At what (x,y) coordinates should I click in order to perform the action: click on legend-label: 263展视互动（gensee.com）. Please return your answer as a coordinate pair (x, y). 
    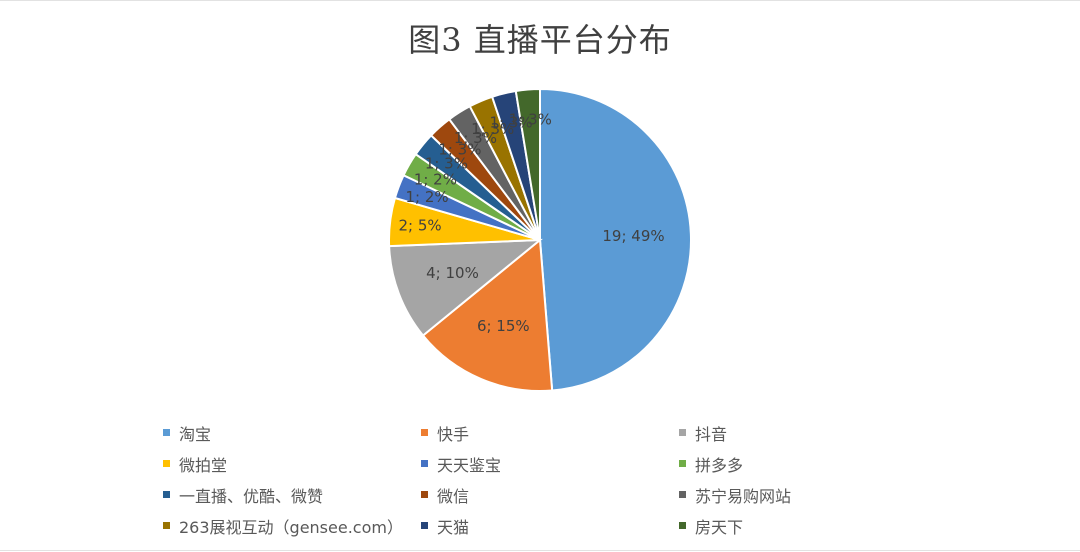
    Looking at the image, I should click on (291, 527).